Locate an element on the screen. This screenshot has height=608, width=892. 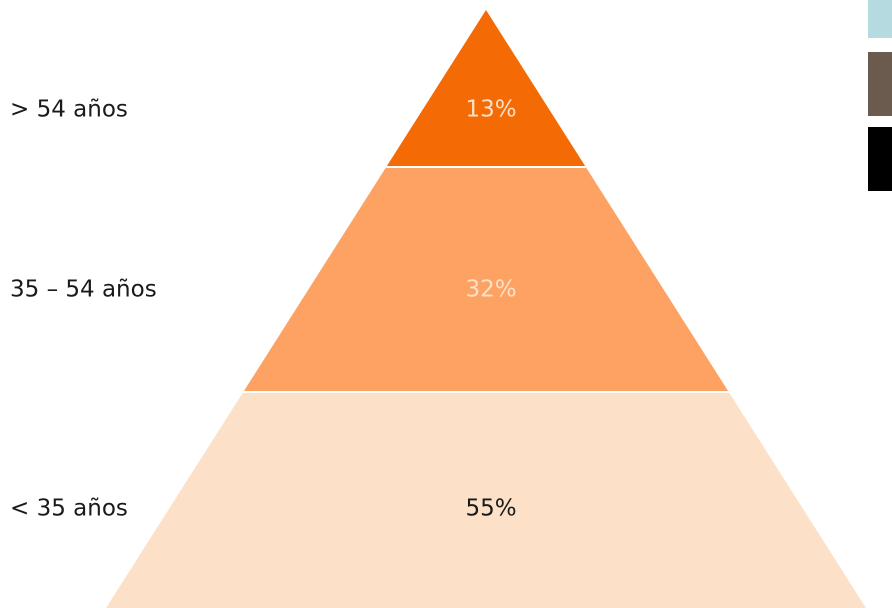
value-label: 32% is located at coordinates (490, 290).